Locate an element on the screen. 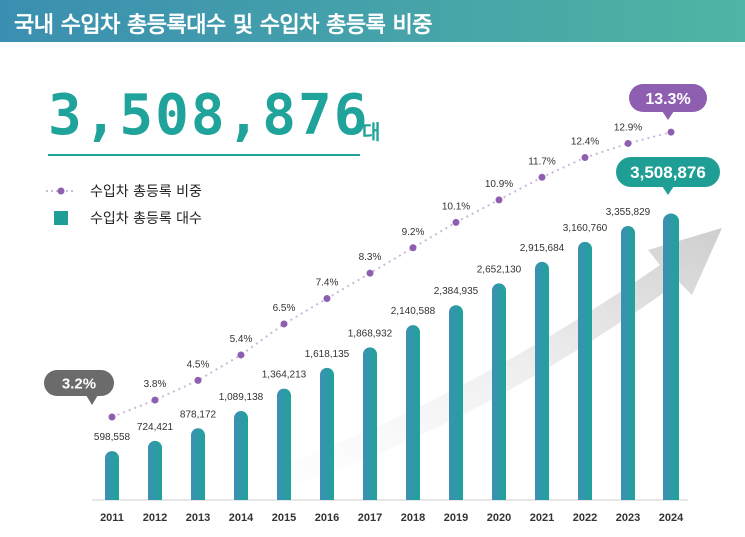 The height and width of the screenshot is (537, 745). share-label-2021: 11.7% is located at coordinates (542, 161).